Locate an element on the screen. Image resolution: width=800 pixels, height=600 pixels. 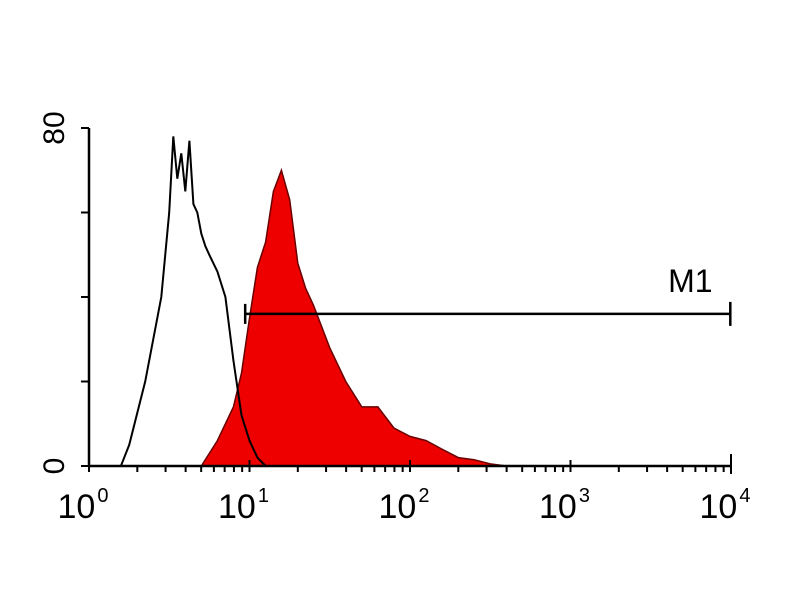
x-tick-label: 10 2 is located at coordinates (404, 505).